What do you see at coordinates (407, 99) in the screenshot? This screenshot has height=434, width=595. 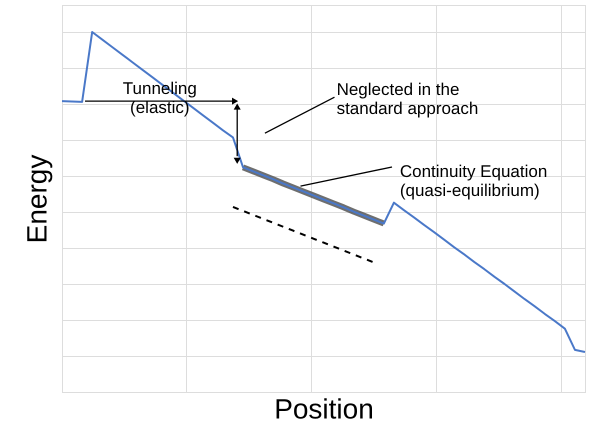 I see `annotation: Neglected in the standard approach` at bounding box center [407, 99].